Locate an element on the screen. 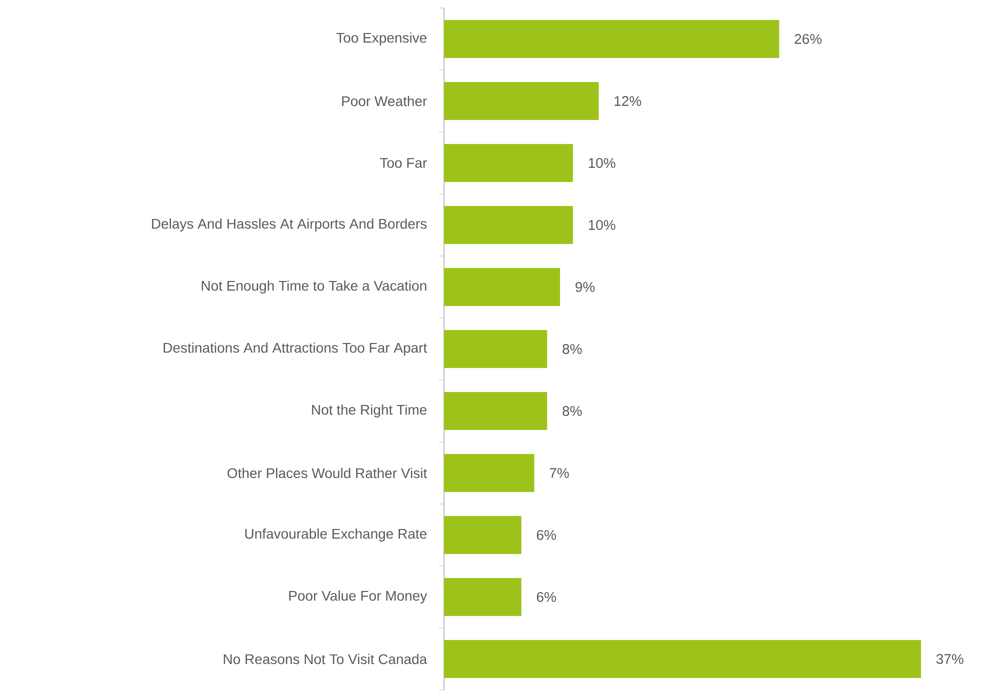  y-tick-label: Not Enough Time to Take a Vacation is located at coordinates (314, 287).